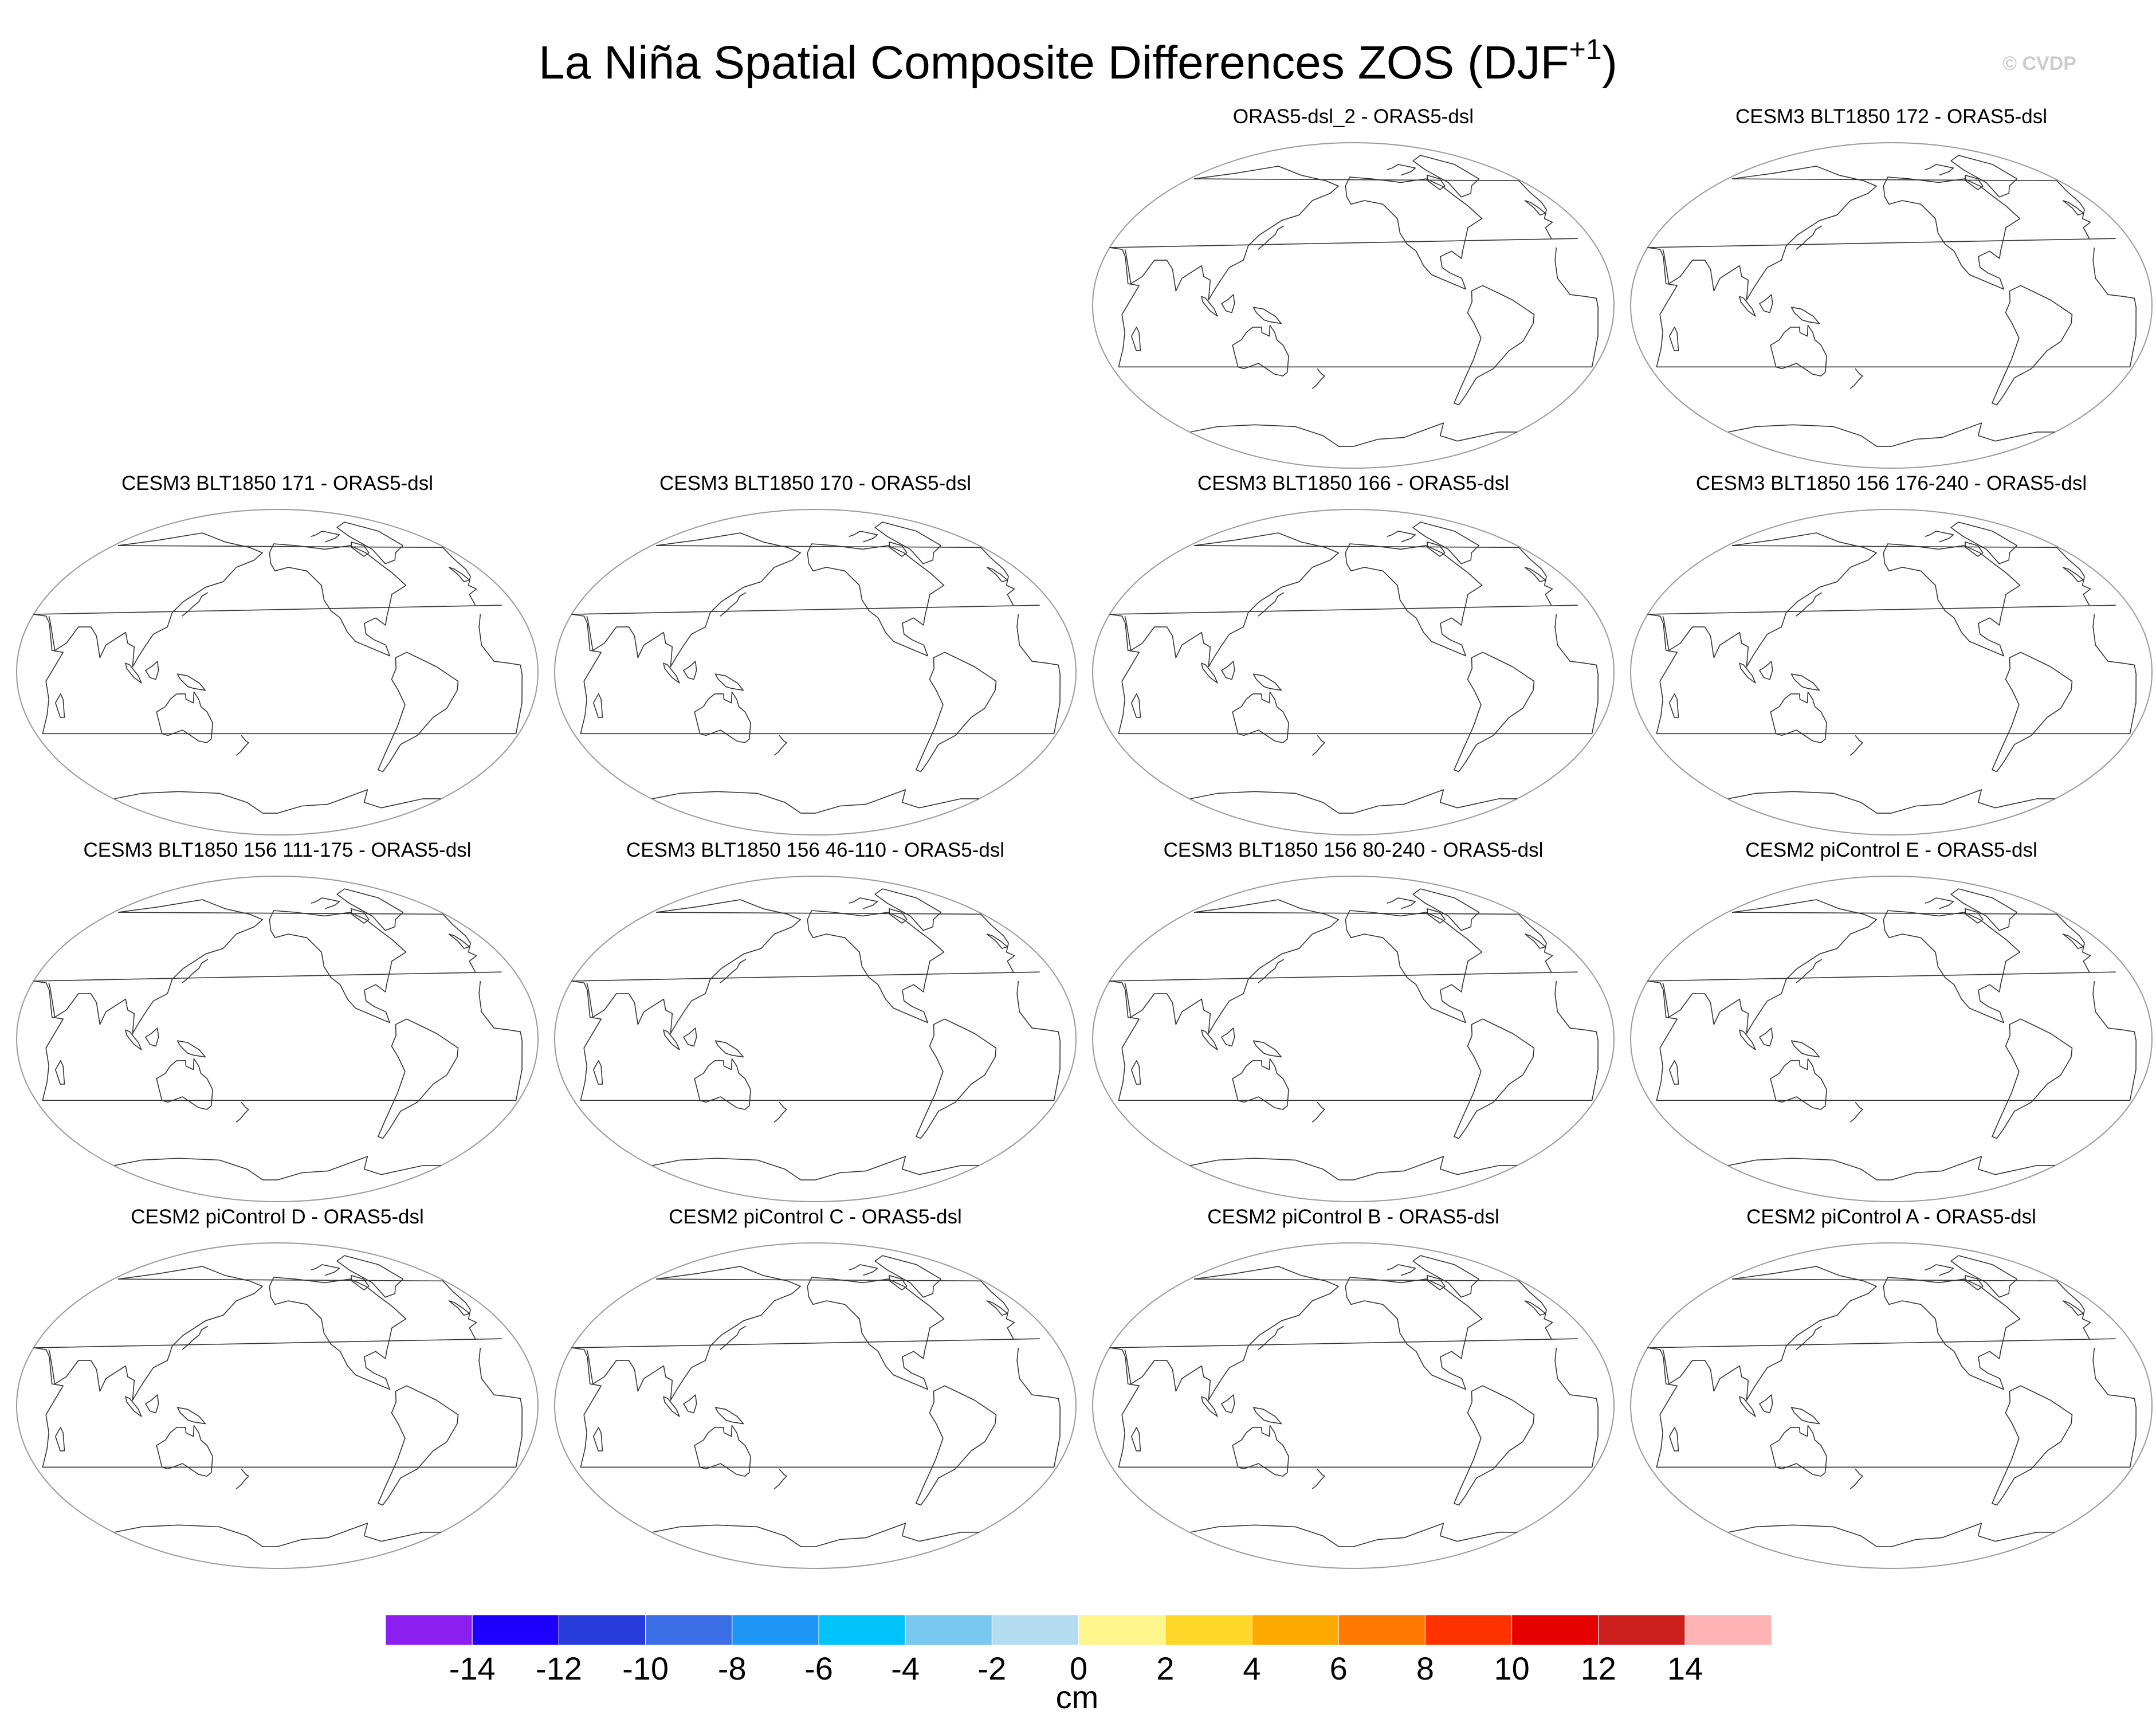 The width and height of the screenshot is (2156, 1730). I want to click on map-panel: CESM2 piControl C - ORAS5-dsl, so click(815, 1388).